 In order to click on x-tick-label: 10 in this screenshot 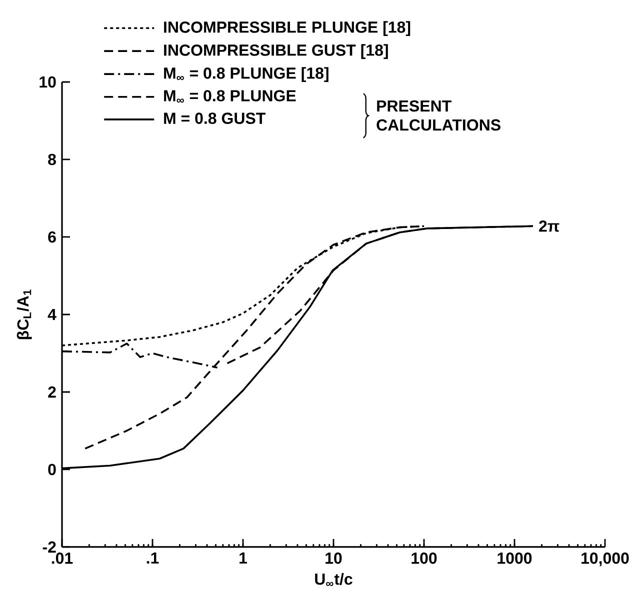, I will do `click(334, 558)`.